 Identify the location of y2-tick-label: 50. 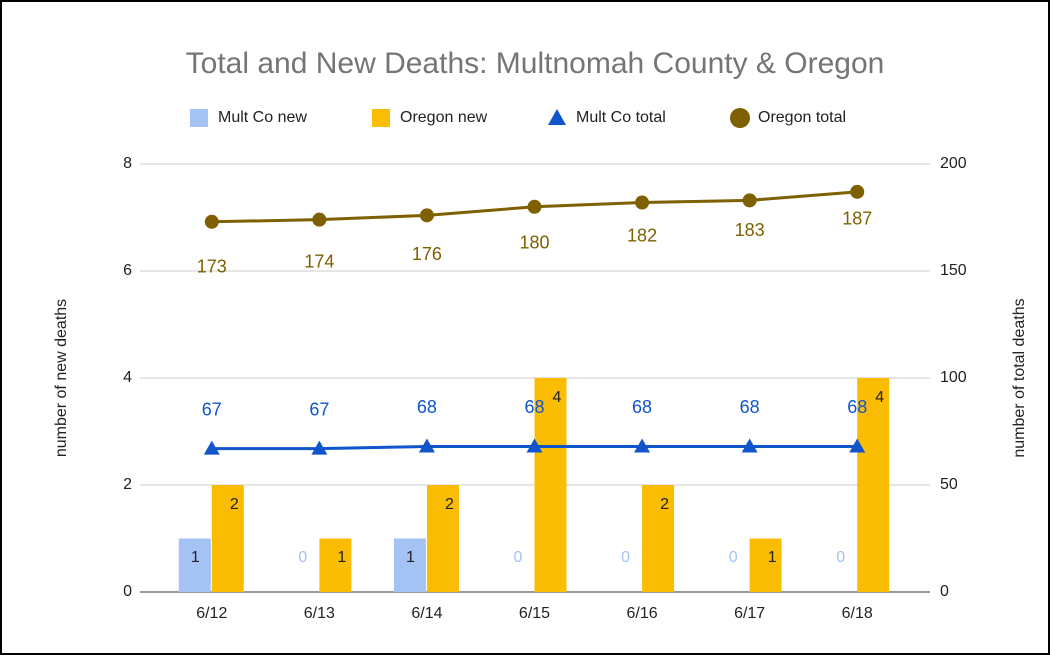
(949, 484).